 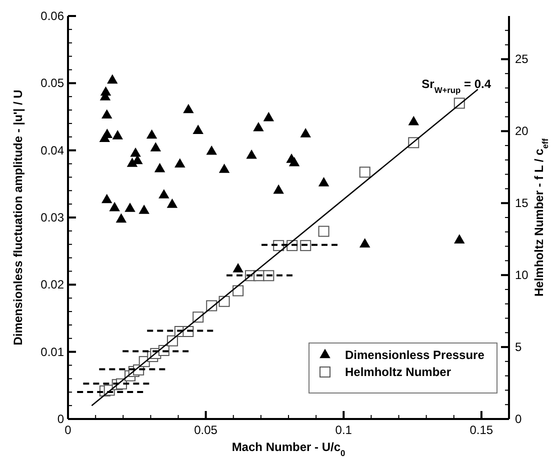 What do you see at coordinates (206, 430) in the screenshot?
I see `x-tick-label: 0.05` at bounding box center [206, 430].